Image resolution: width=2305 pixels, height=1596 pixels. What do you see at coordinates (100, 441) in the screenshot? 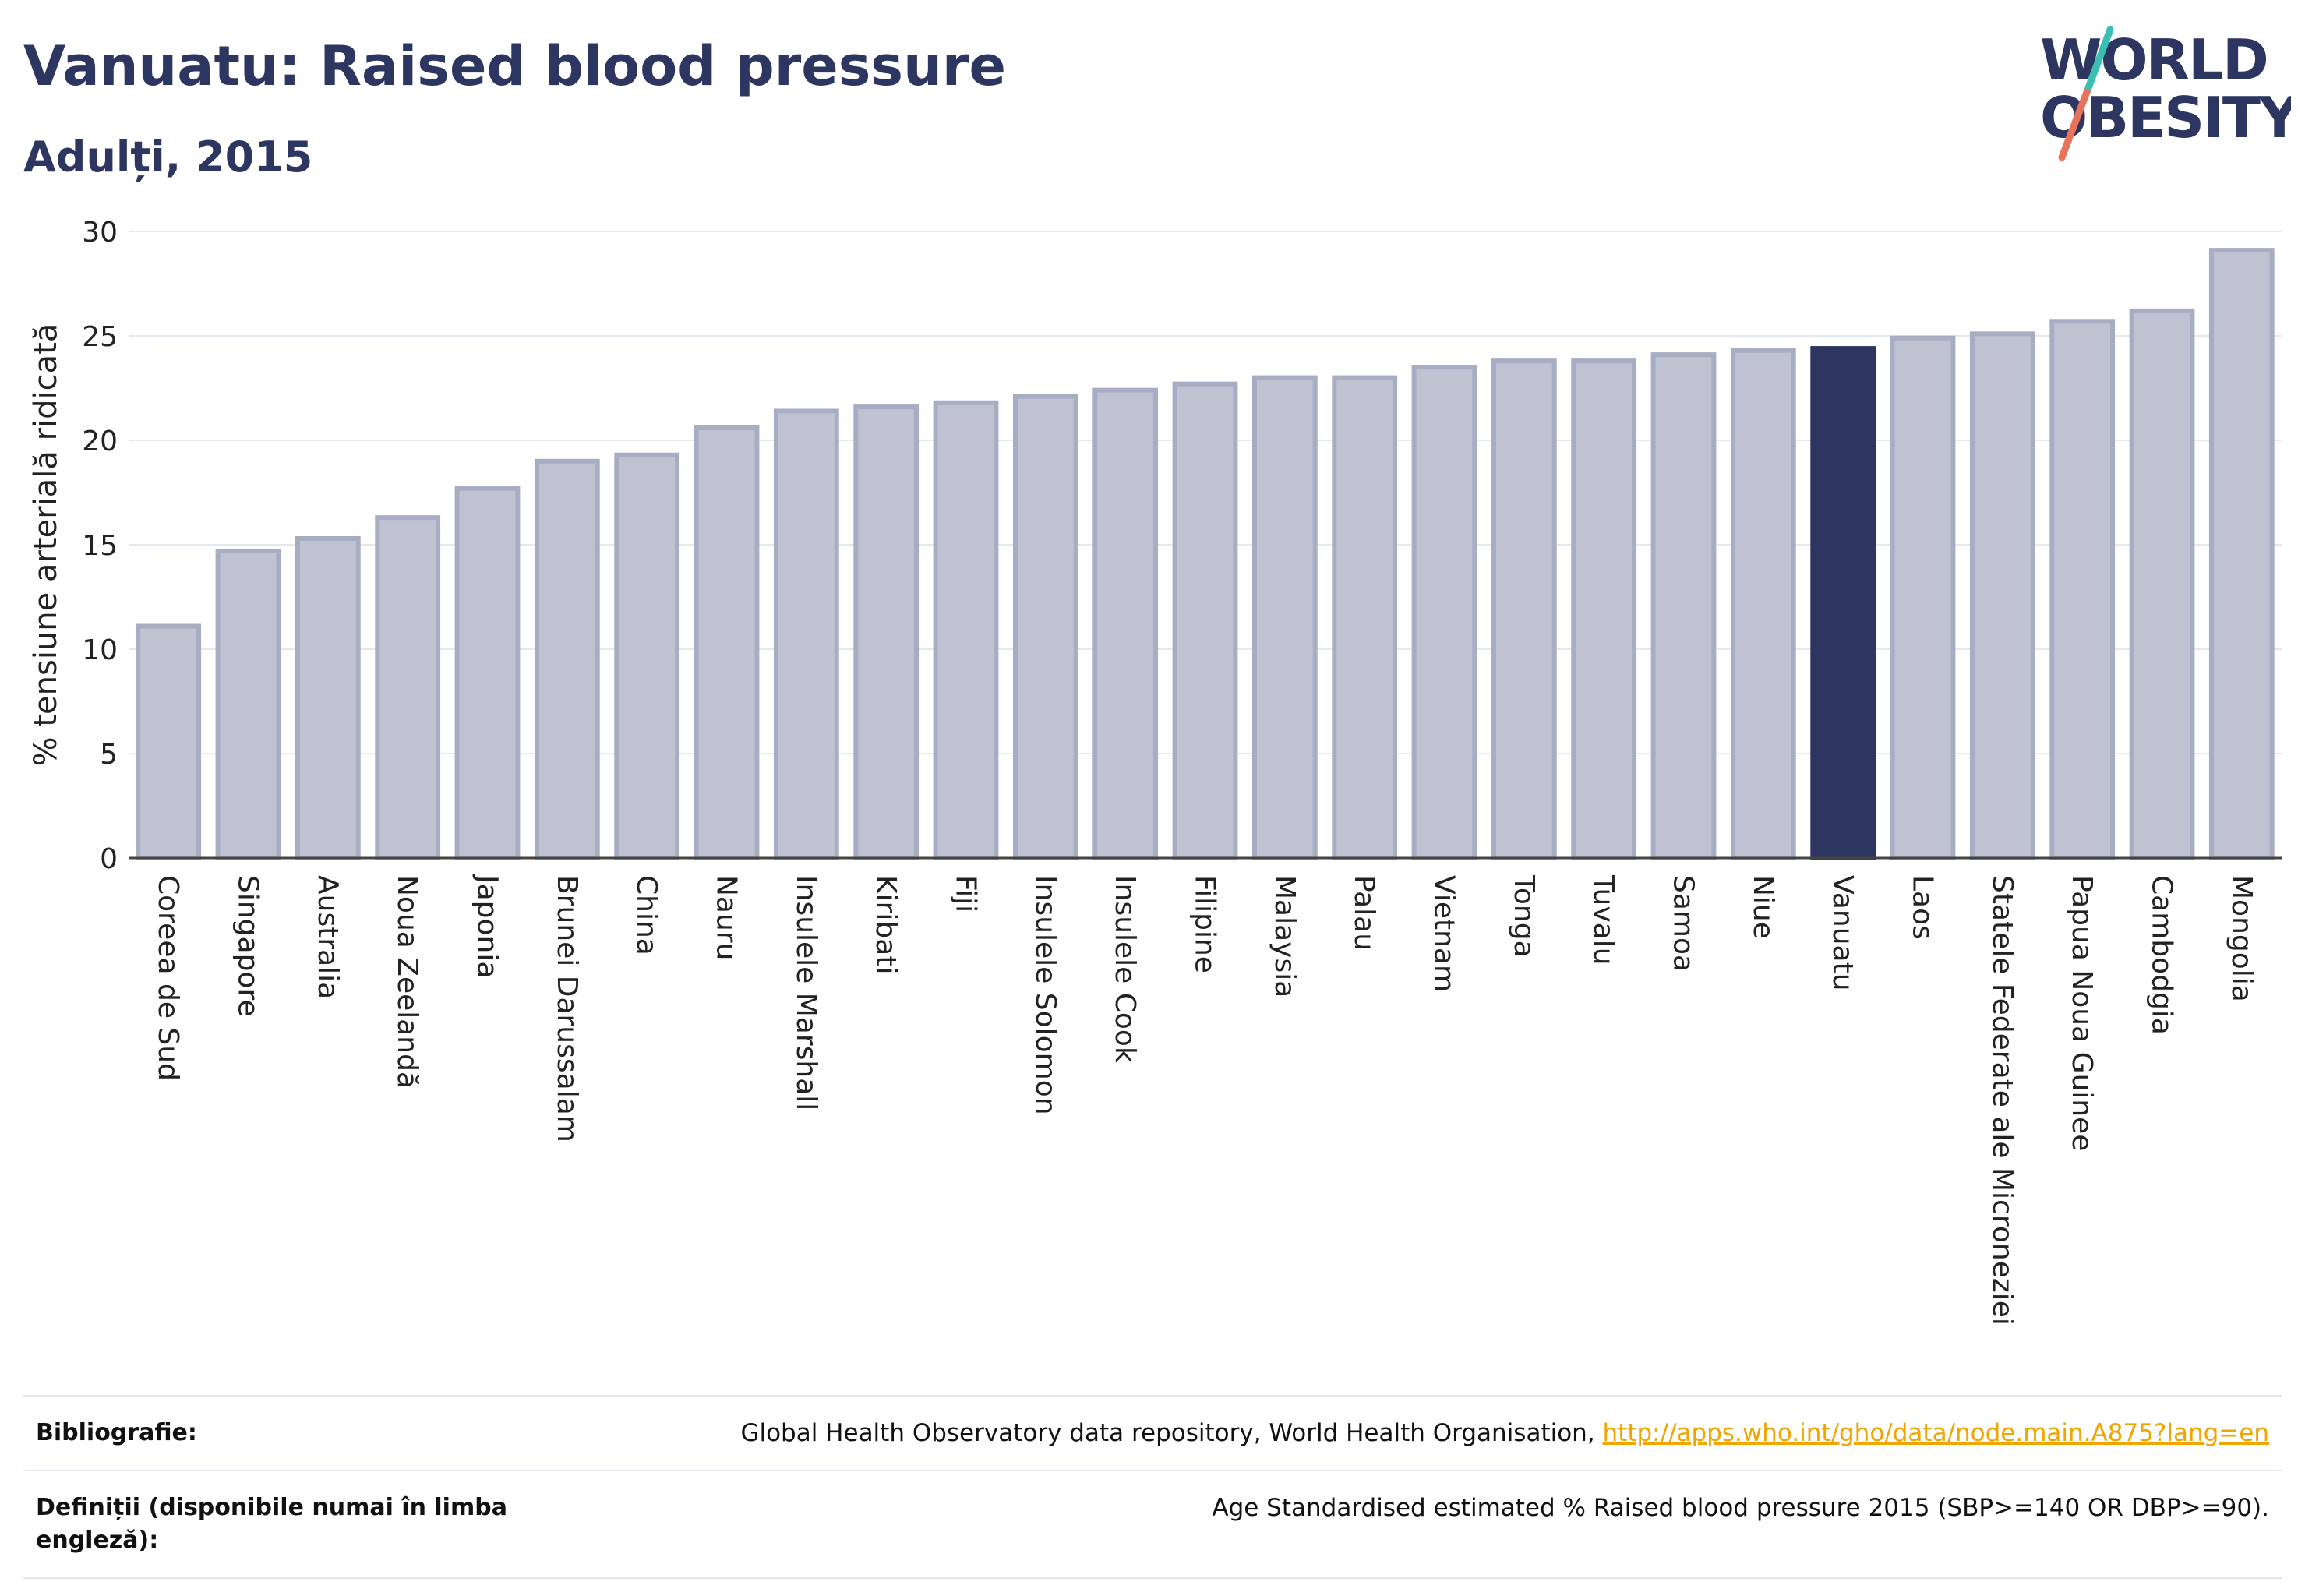
I see `y-tick-label: 20` at bounding box center [100, 441].